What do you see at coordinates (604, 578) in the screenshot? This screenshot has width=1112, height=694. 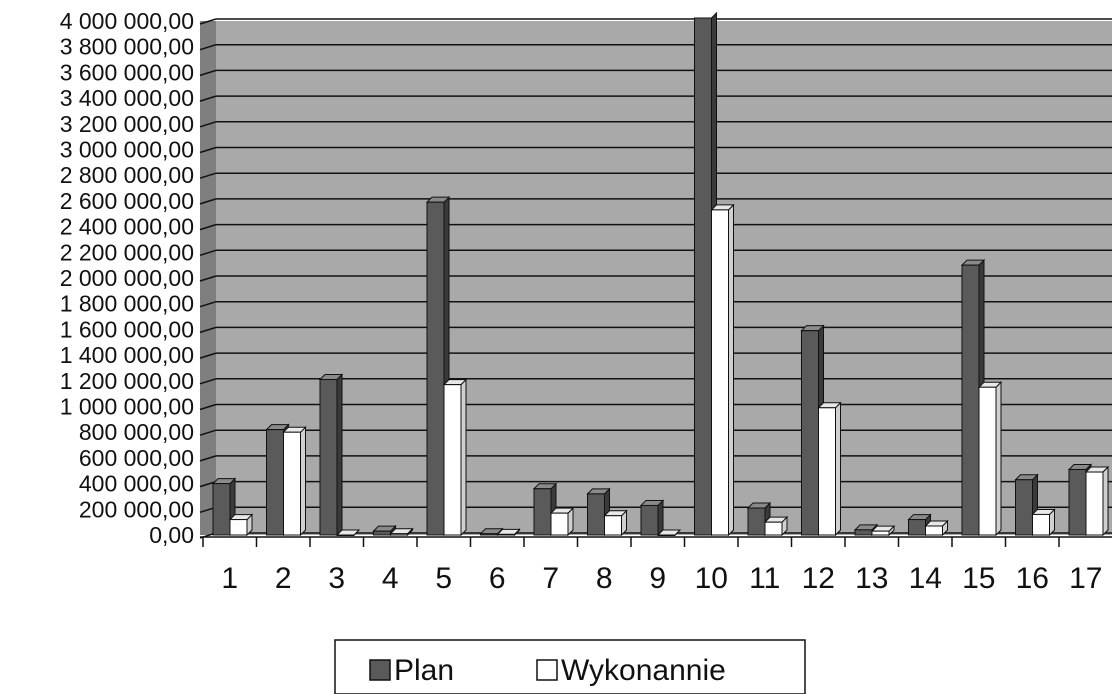 I see `x-category-label: 8` at bounding box center [604, 578].